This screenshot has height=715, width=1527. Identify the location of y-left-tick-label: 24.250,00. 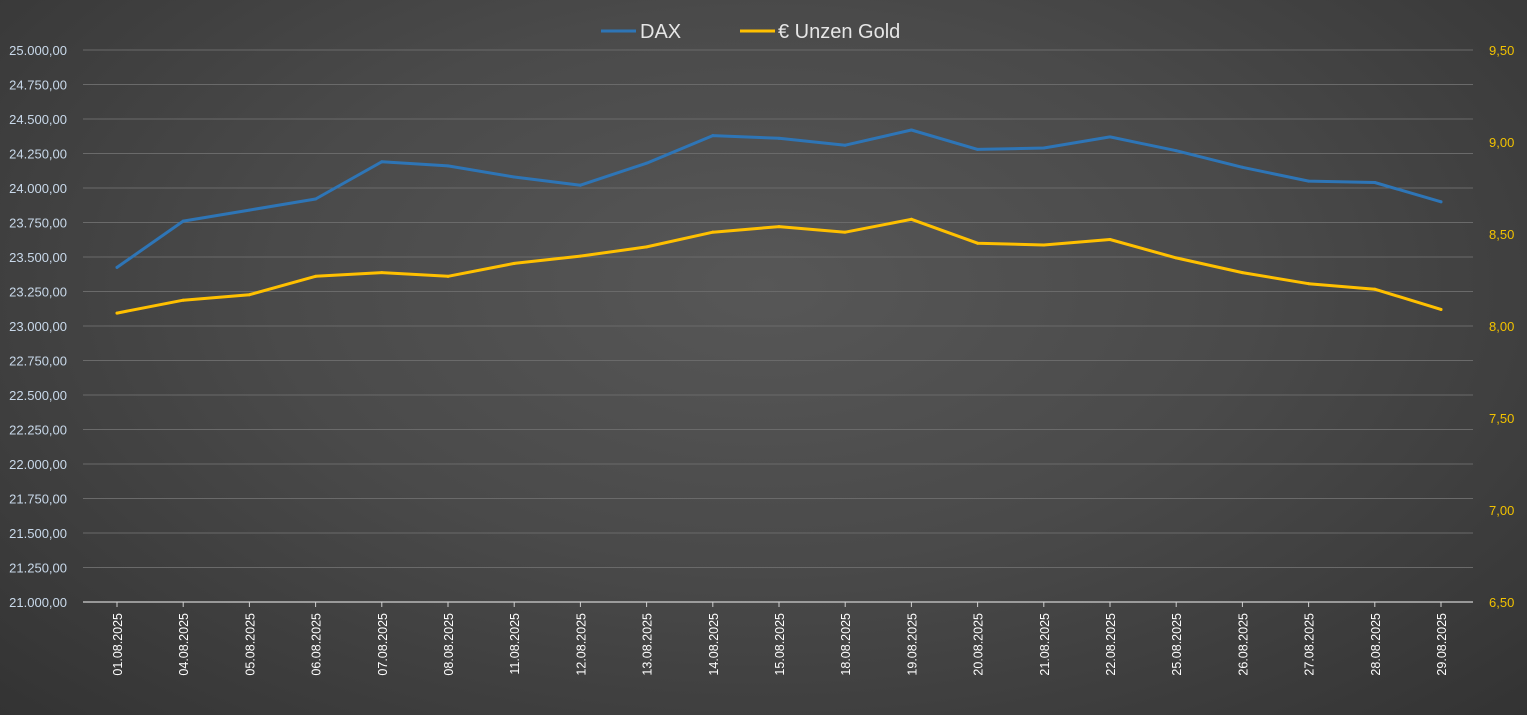
(38, 154).